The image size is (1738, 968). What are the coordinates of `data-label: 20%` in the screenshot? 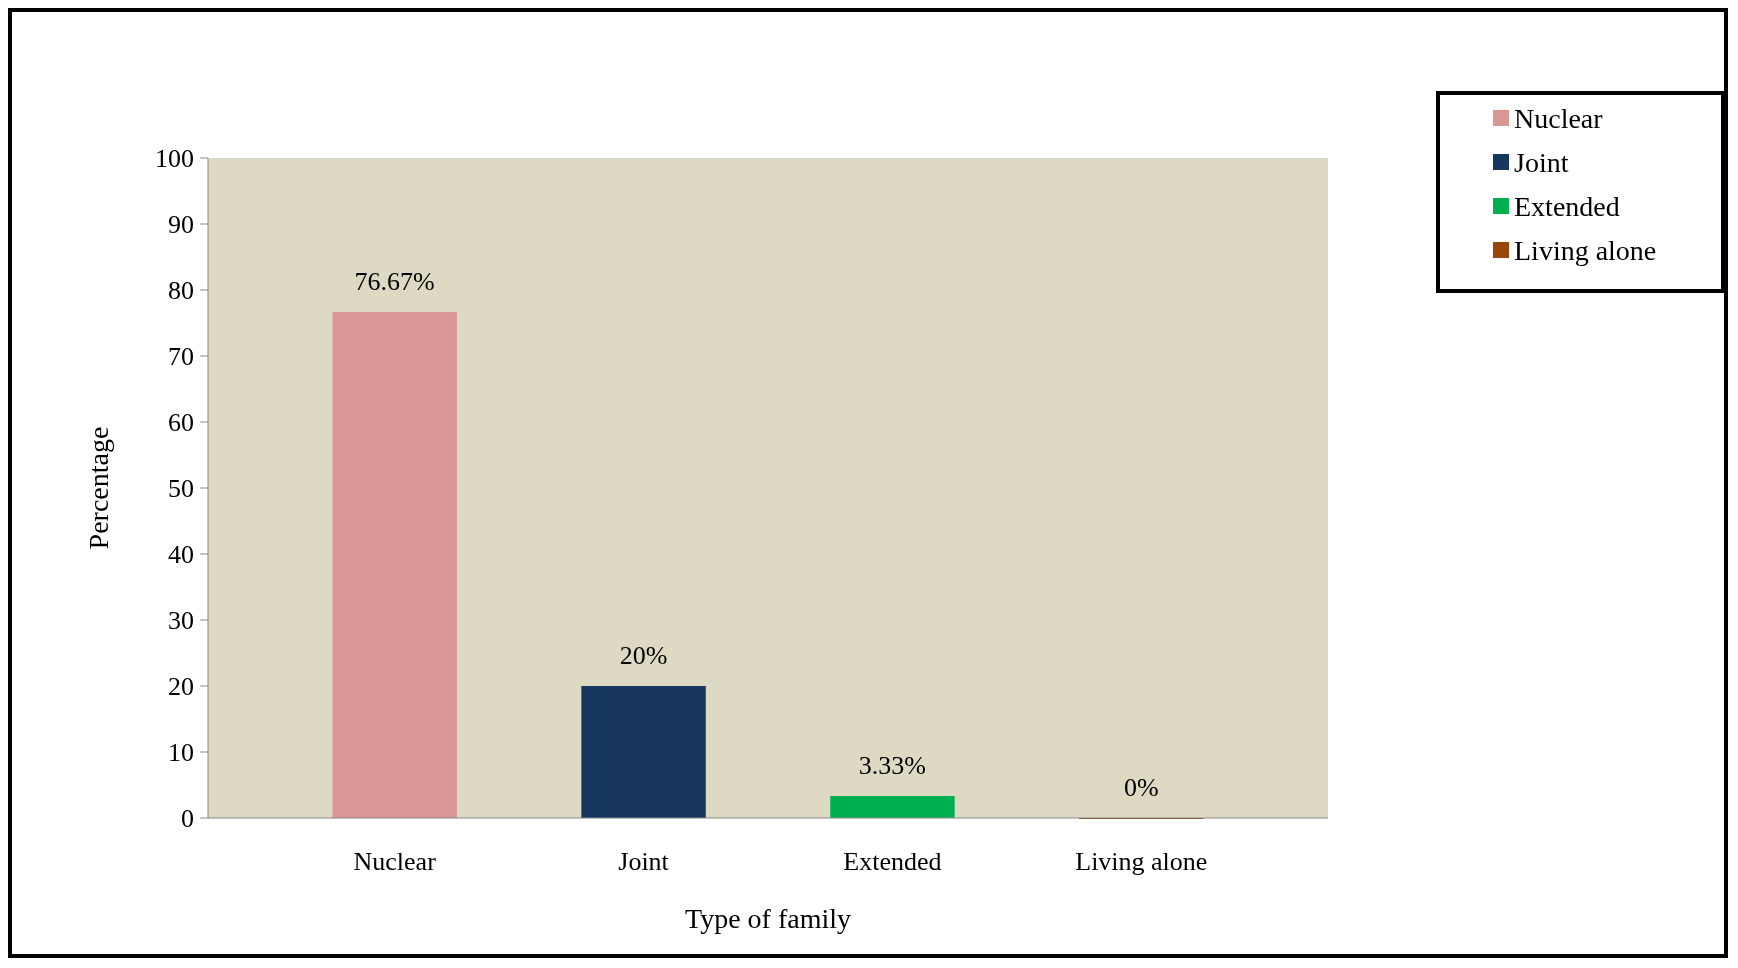 It's located at (643, 655).